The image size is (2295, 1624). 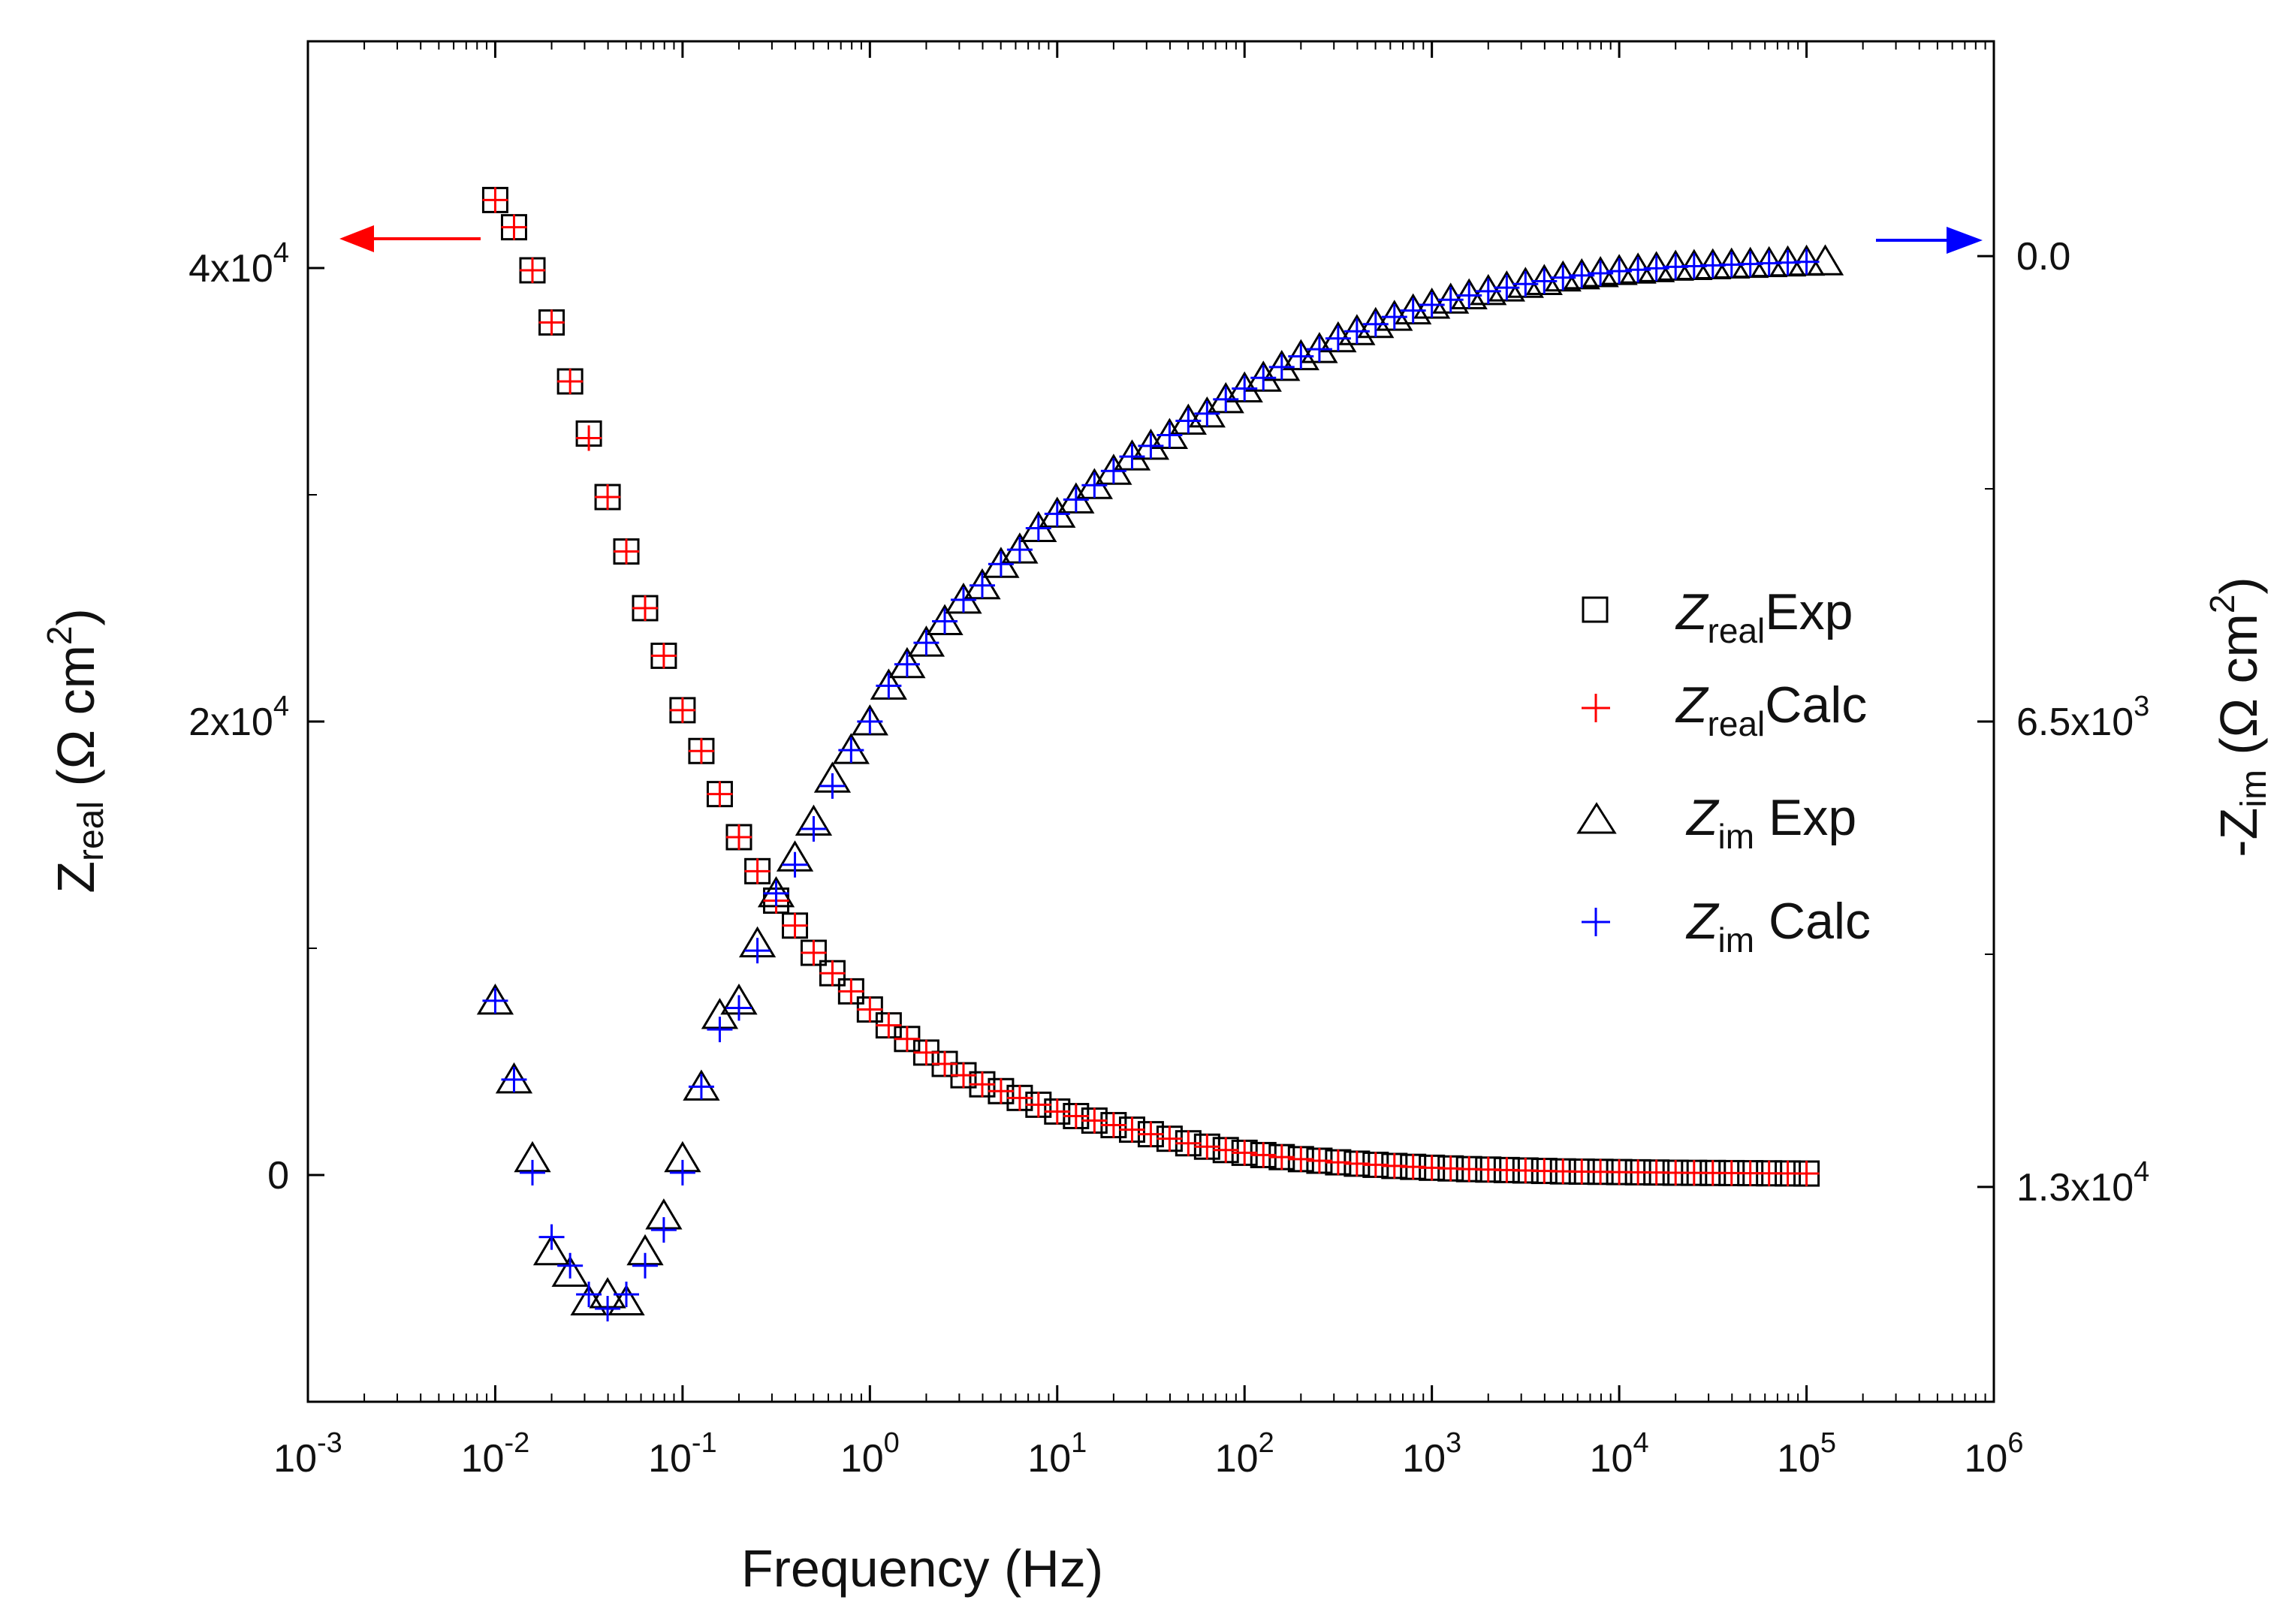 I want to click on x-tick-label: 10⁻¹, so click(x=682, y=1454).